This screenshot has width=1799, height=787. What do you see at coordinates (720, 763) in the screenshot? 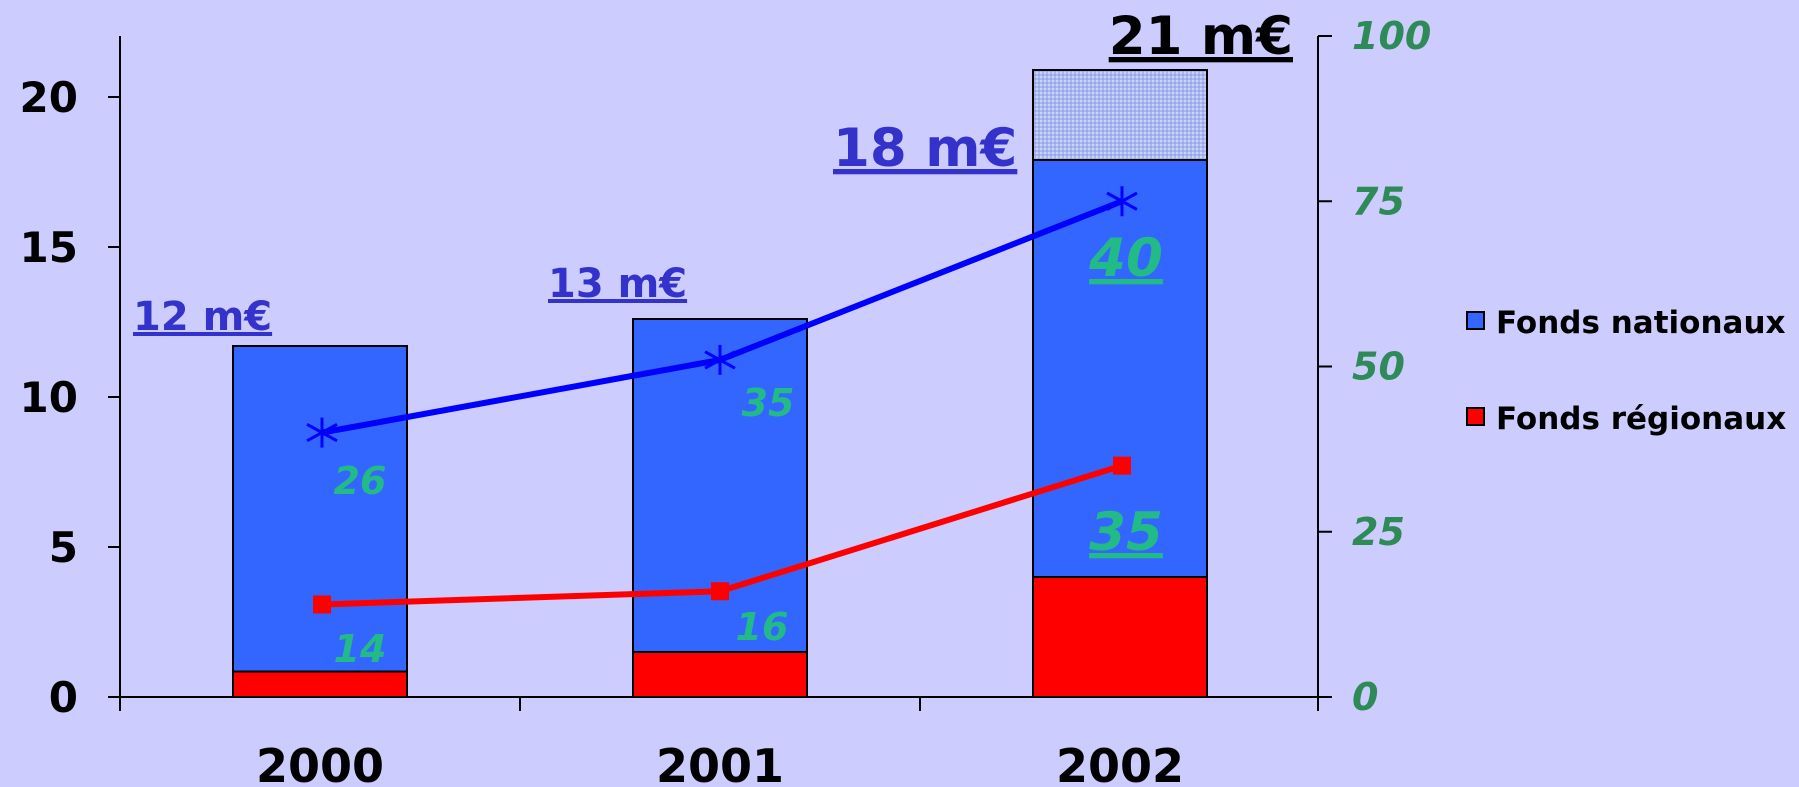
I see `x-tick-label-2001: 2001` at bounding box center [720, 763].